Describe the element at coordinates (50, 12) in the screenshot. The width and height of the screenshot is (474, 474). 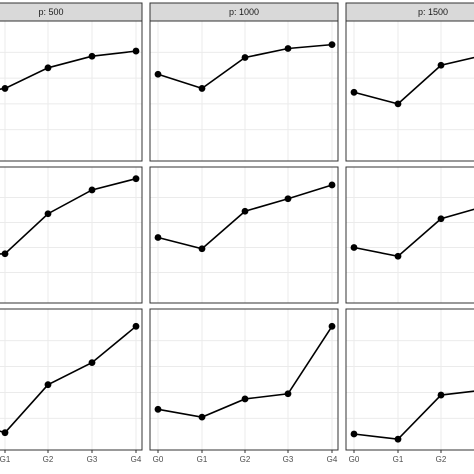
I see `facet-strip-label: p: 500` at that location.